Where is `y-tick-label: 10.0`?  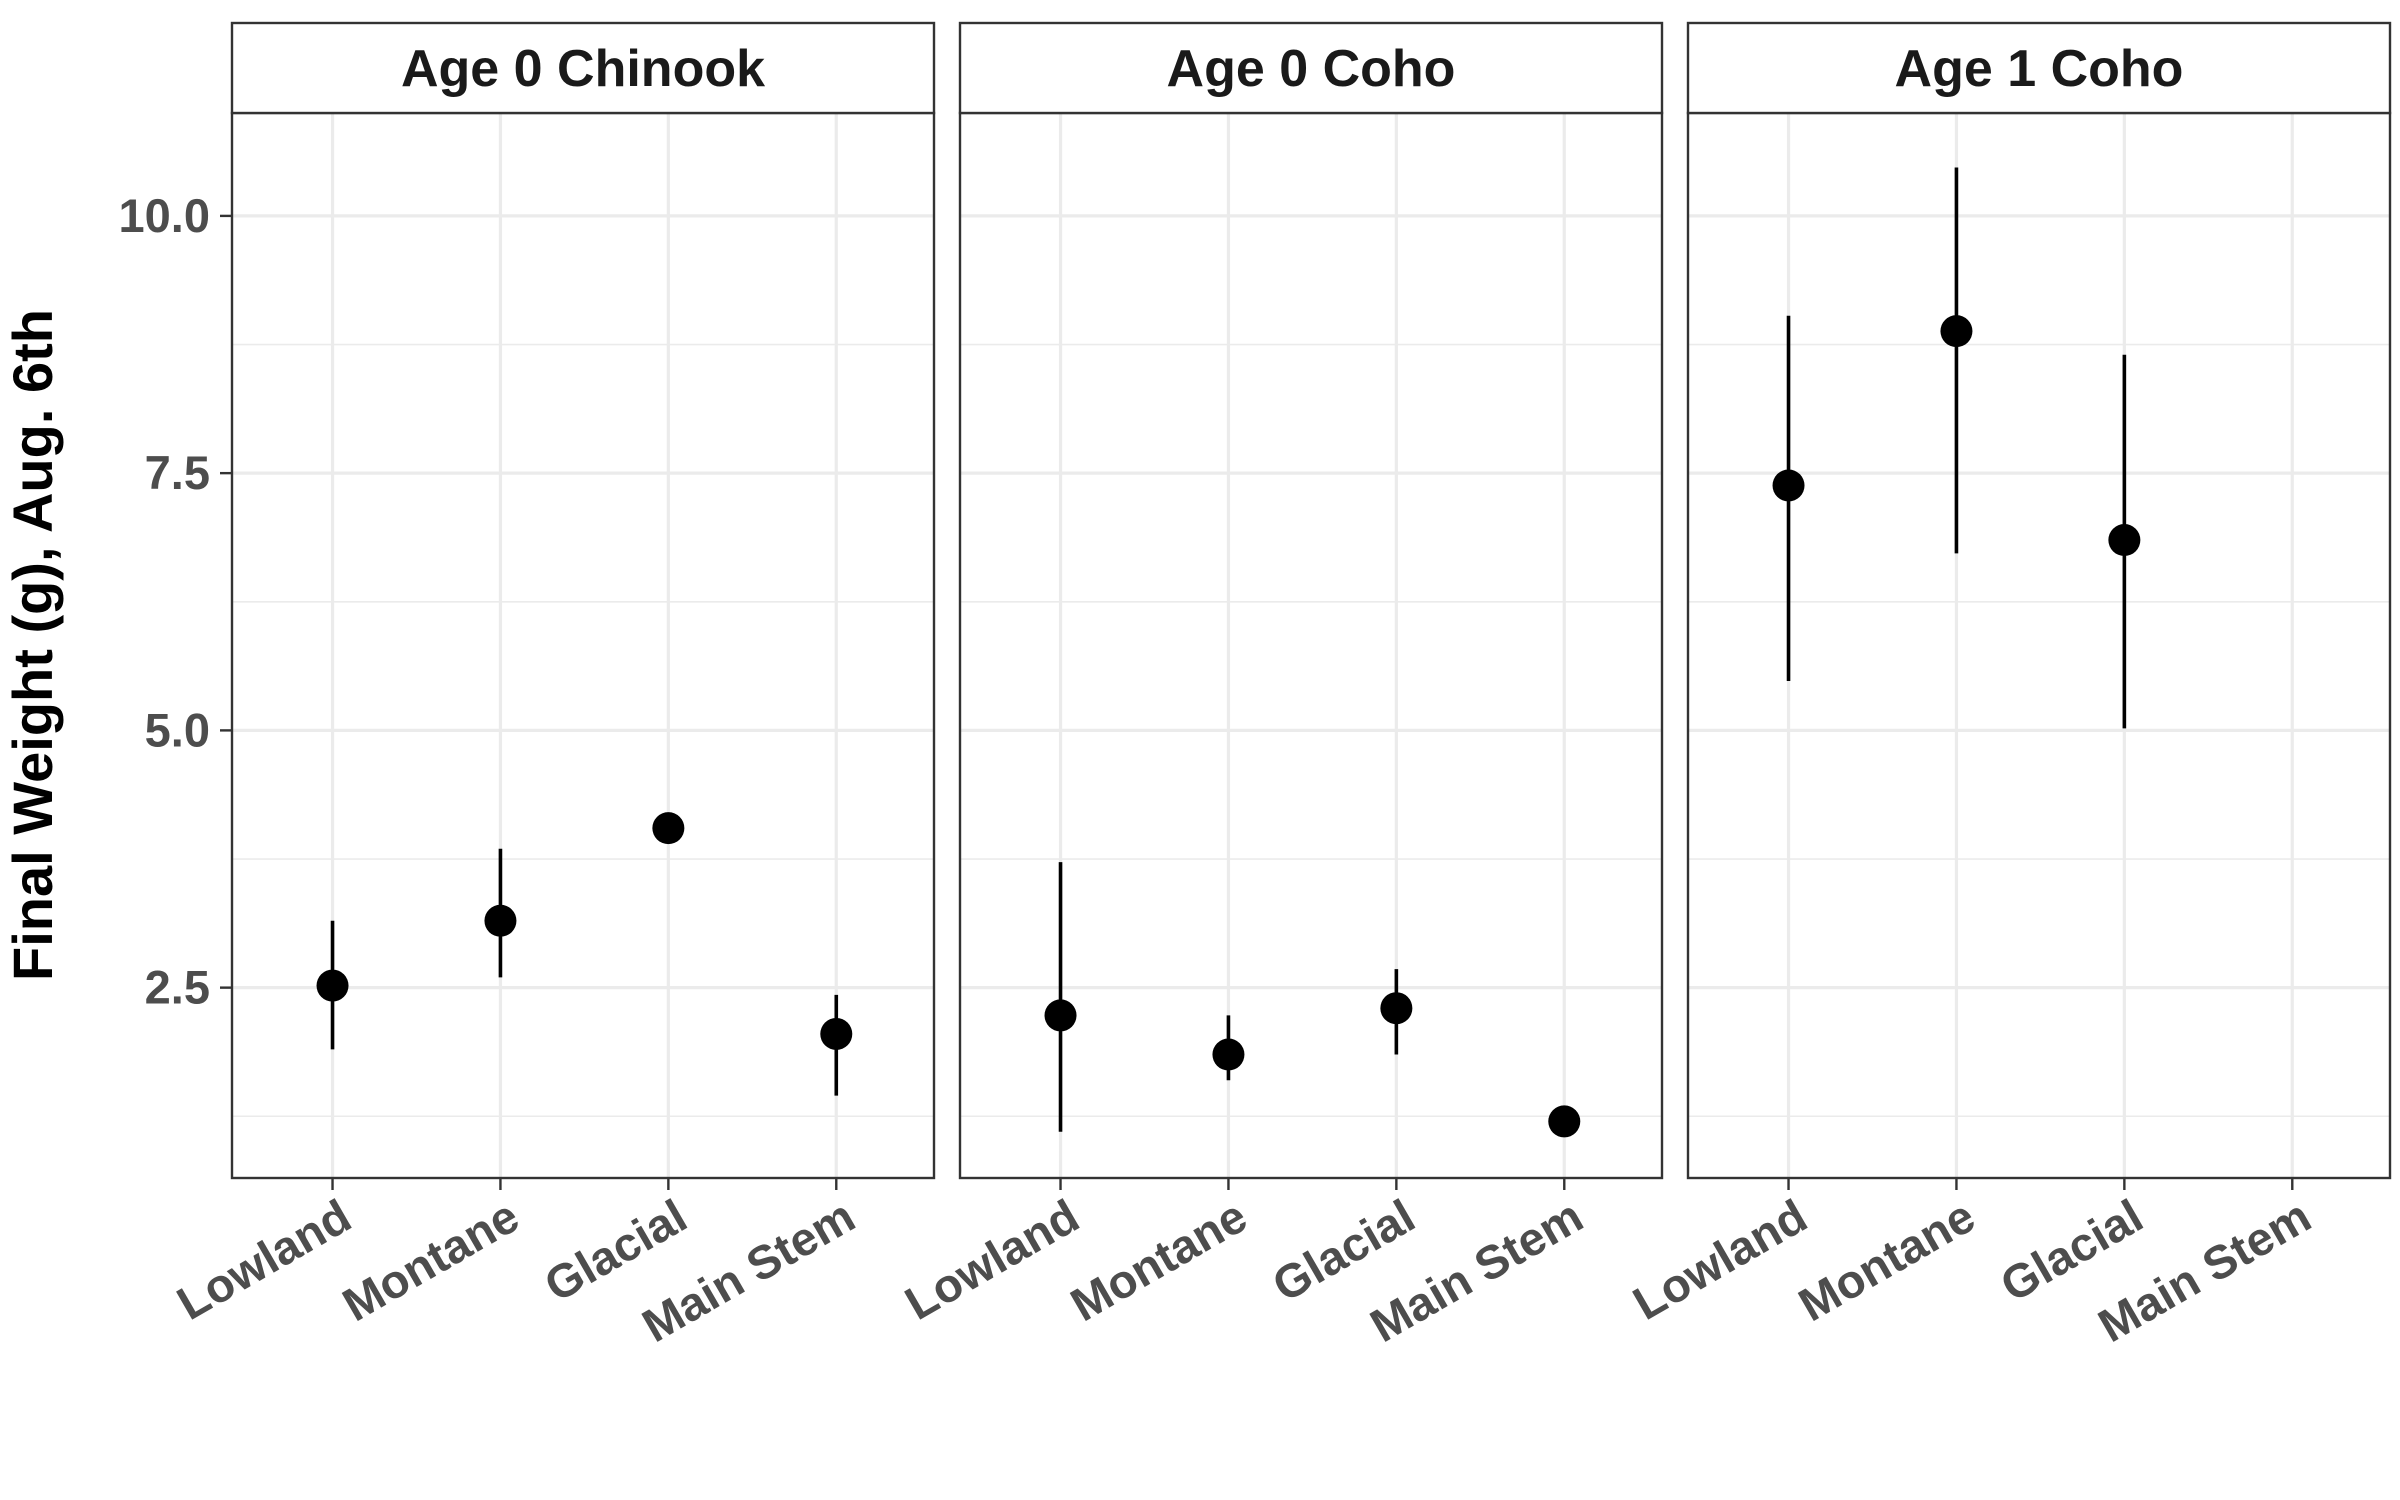 y-tick-label: 10.0 is located at coordinates (164, 215).